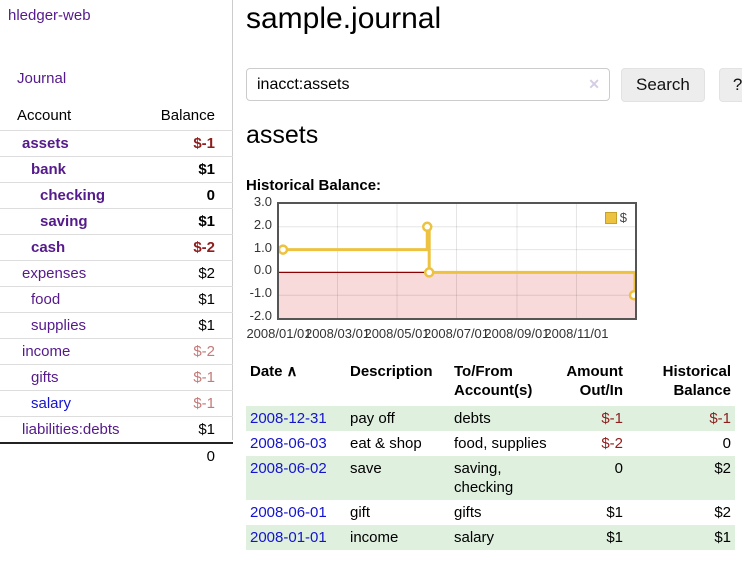  I want to click on txn-accounts: salary, so click(474, 537).